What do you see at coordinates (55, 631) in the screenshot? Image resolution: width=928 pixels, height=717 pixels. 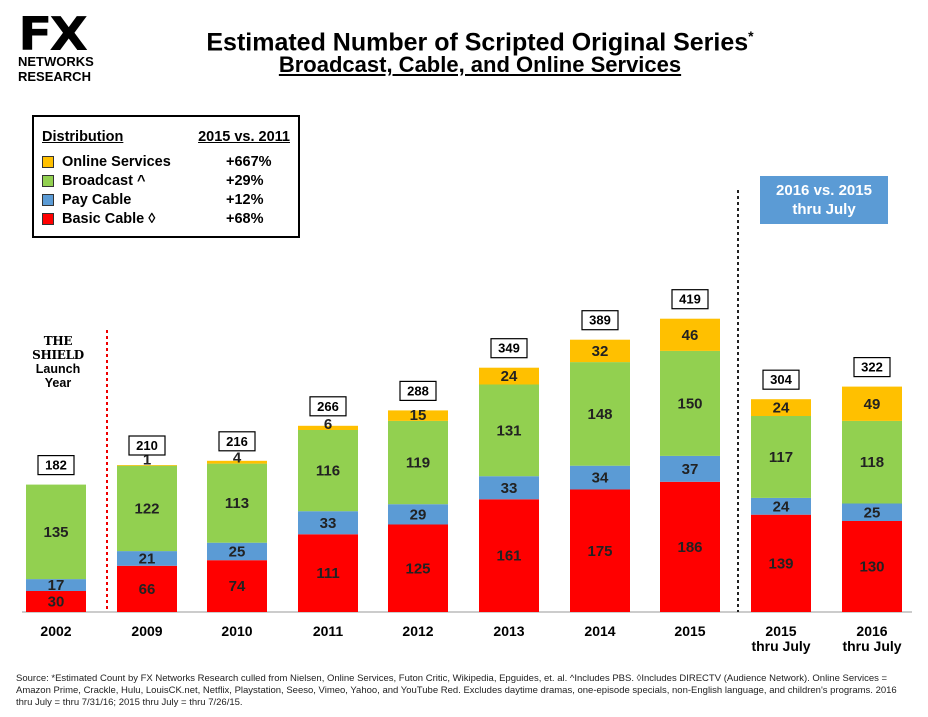 I see `x-tick-label: 2002` at bounding box center [55, 631].